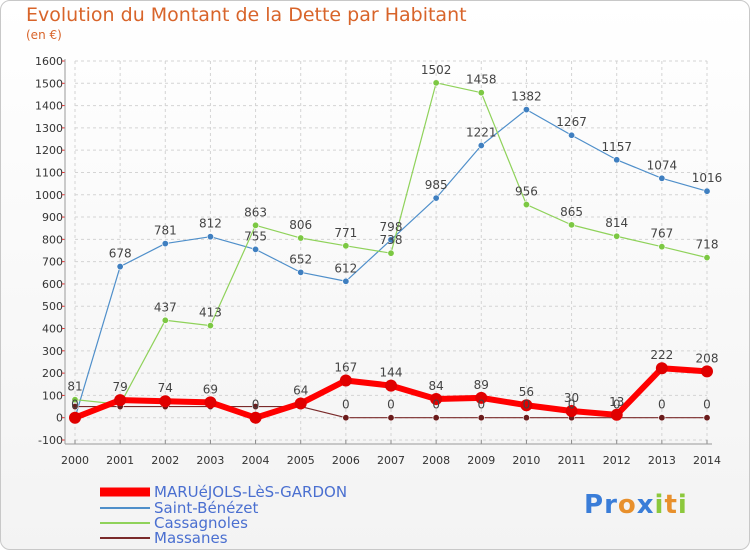 The width and height of the screenshot is (750, 550). I want to click on data-label: 738, so click(391, 240).